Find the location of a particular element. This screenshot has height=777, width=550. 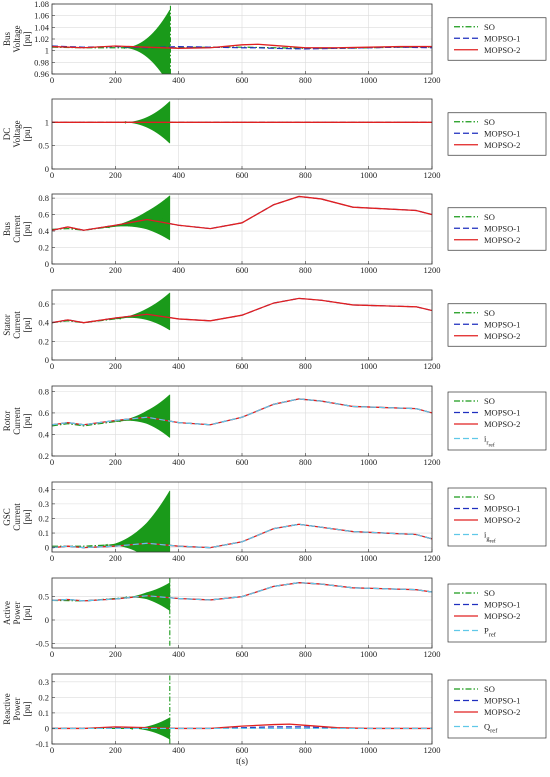

y-axis-label: Voltage is located at coordinates (17, 38).